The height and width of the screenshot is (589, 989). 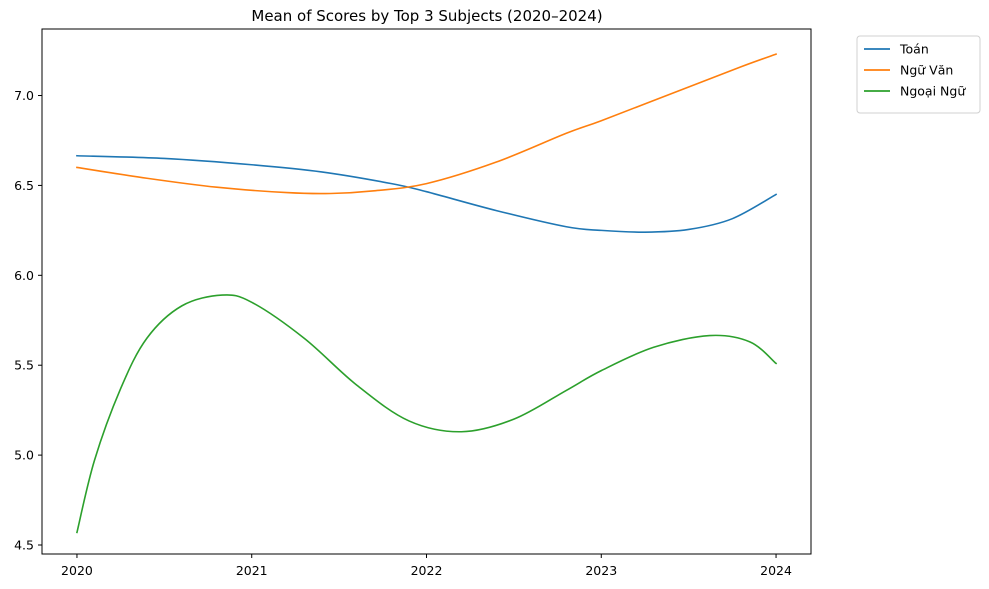 I want to click on legend: Toán Ngữ Văn Ngoại Ngữ, so click(x=918, y=74).